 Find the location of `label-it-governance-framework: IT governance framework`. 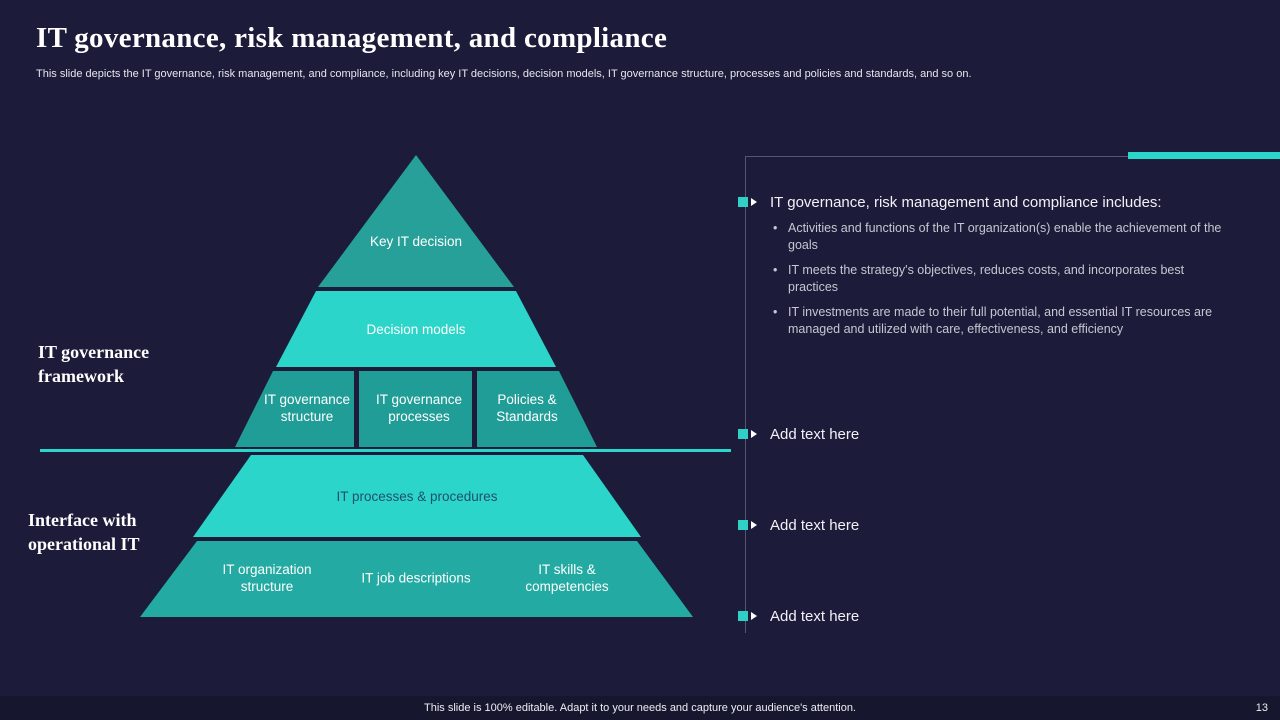

label-it-governance-framework: IT governance framework is located at coordinates (94, 364).